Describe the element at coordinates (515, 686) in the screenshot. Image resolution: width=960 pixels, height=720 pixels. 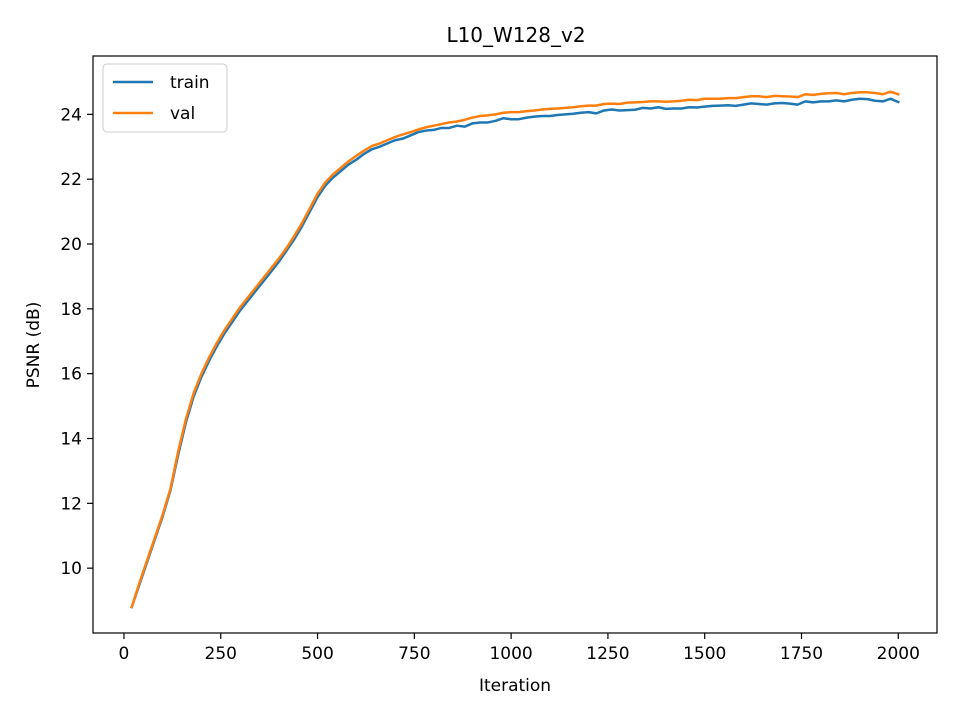
I see `x-axis-label: Iteration` at that location.